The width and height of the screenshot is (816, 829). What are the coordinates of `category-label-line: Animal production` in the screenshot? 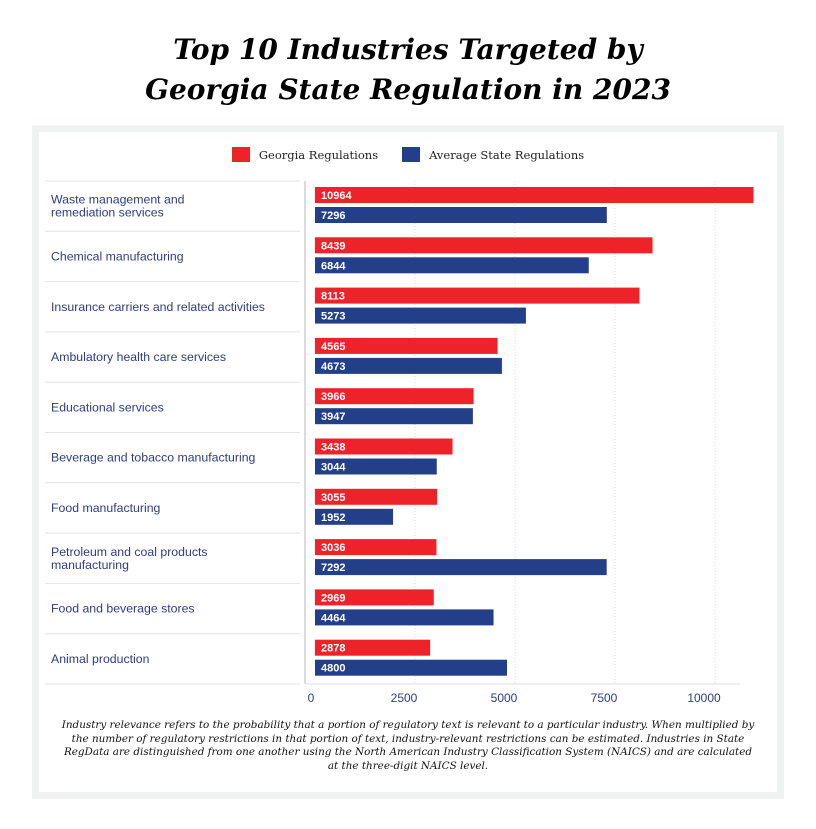 It's located at (100, 659).